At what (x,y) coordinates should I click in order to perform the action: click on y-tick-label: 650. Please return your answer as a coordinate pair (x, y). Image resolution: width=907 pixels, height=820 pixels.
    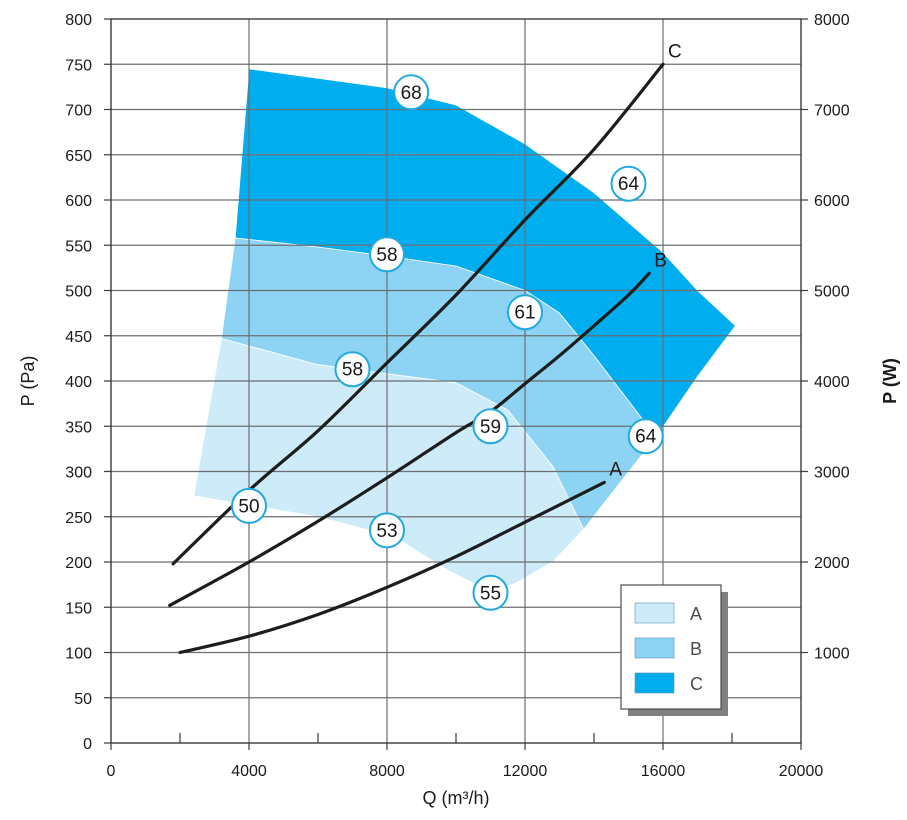
    Looking at the image, I should click on (78, 156).